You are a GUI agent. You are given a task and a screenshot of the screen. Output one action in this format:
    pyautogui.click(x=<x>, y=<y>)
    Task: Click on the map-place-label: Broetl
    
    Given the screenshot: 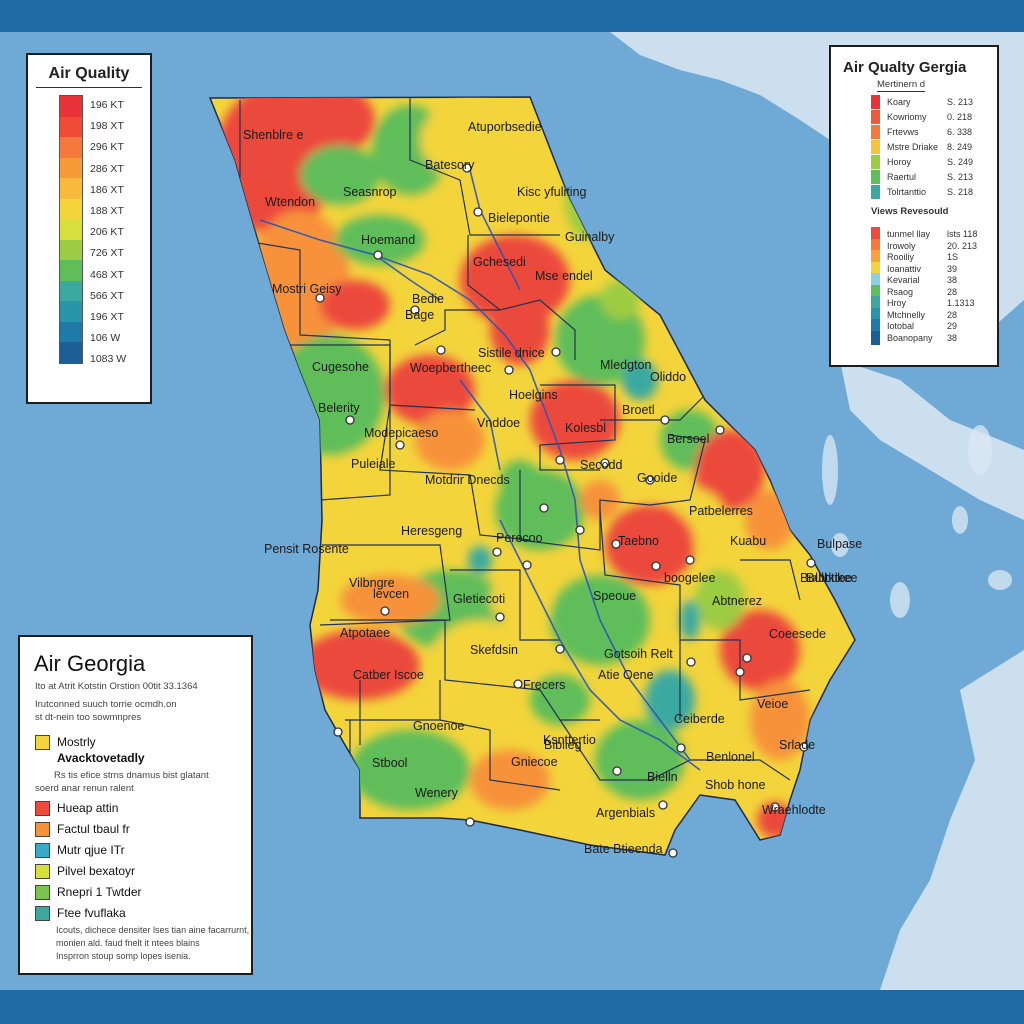 What is the action you would take?
    pyautogui.click(x=638, y=410)
    